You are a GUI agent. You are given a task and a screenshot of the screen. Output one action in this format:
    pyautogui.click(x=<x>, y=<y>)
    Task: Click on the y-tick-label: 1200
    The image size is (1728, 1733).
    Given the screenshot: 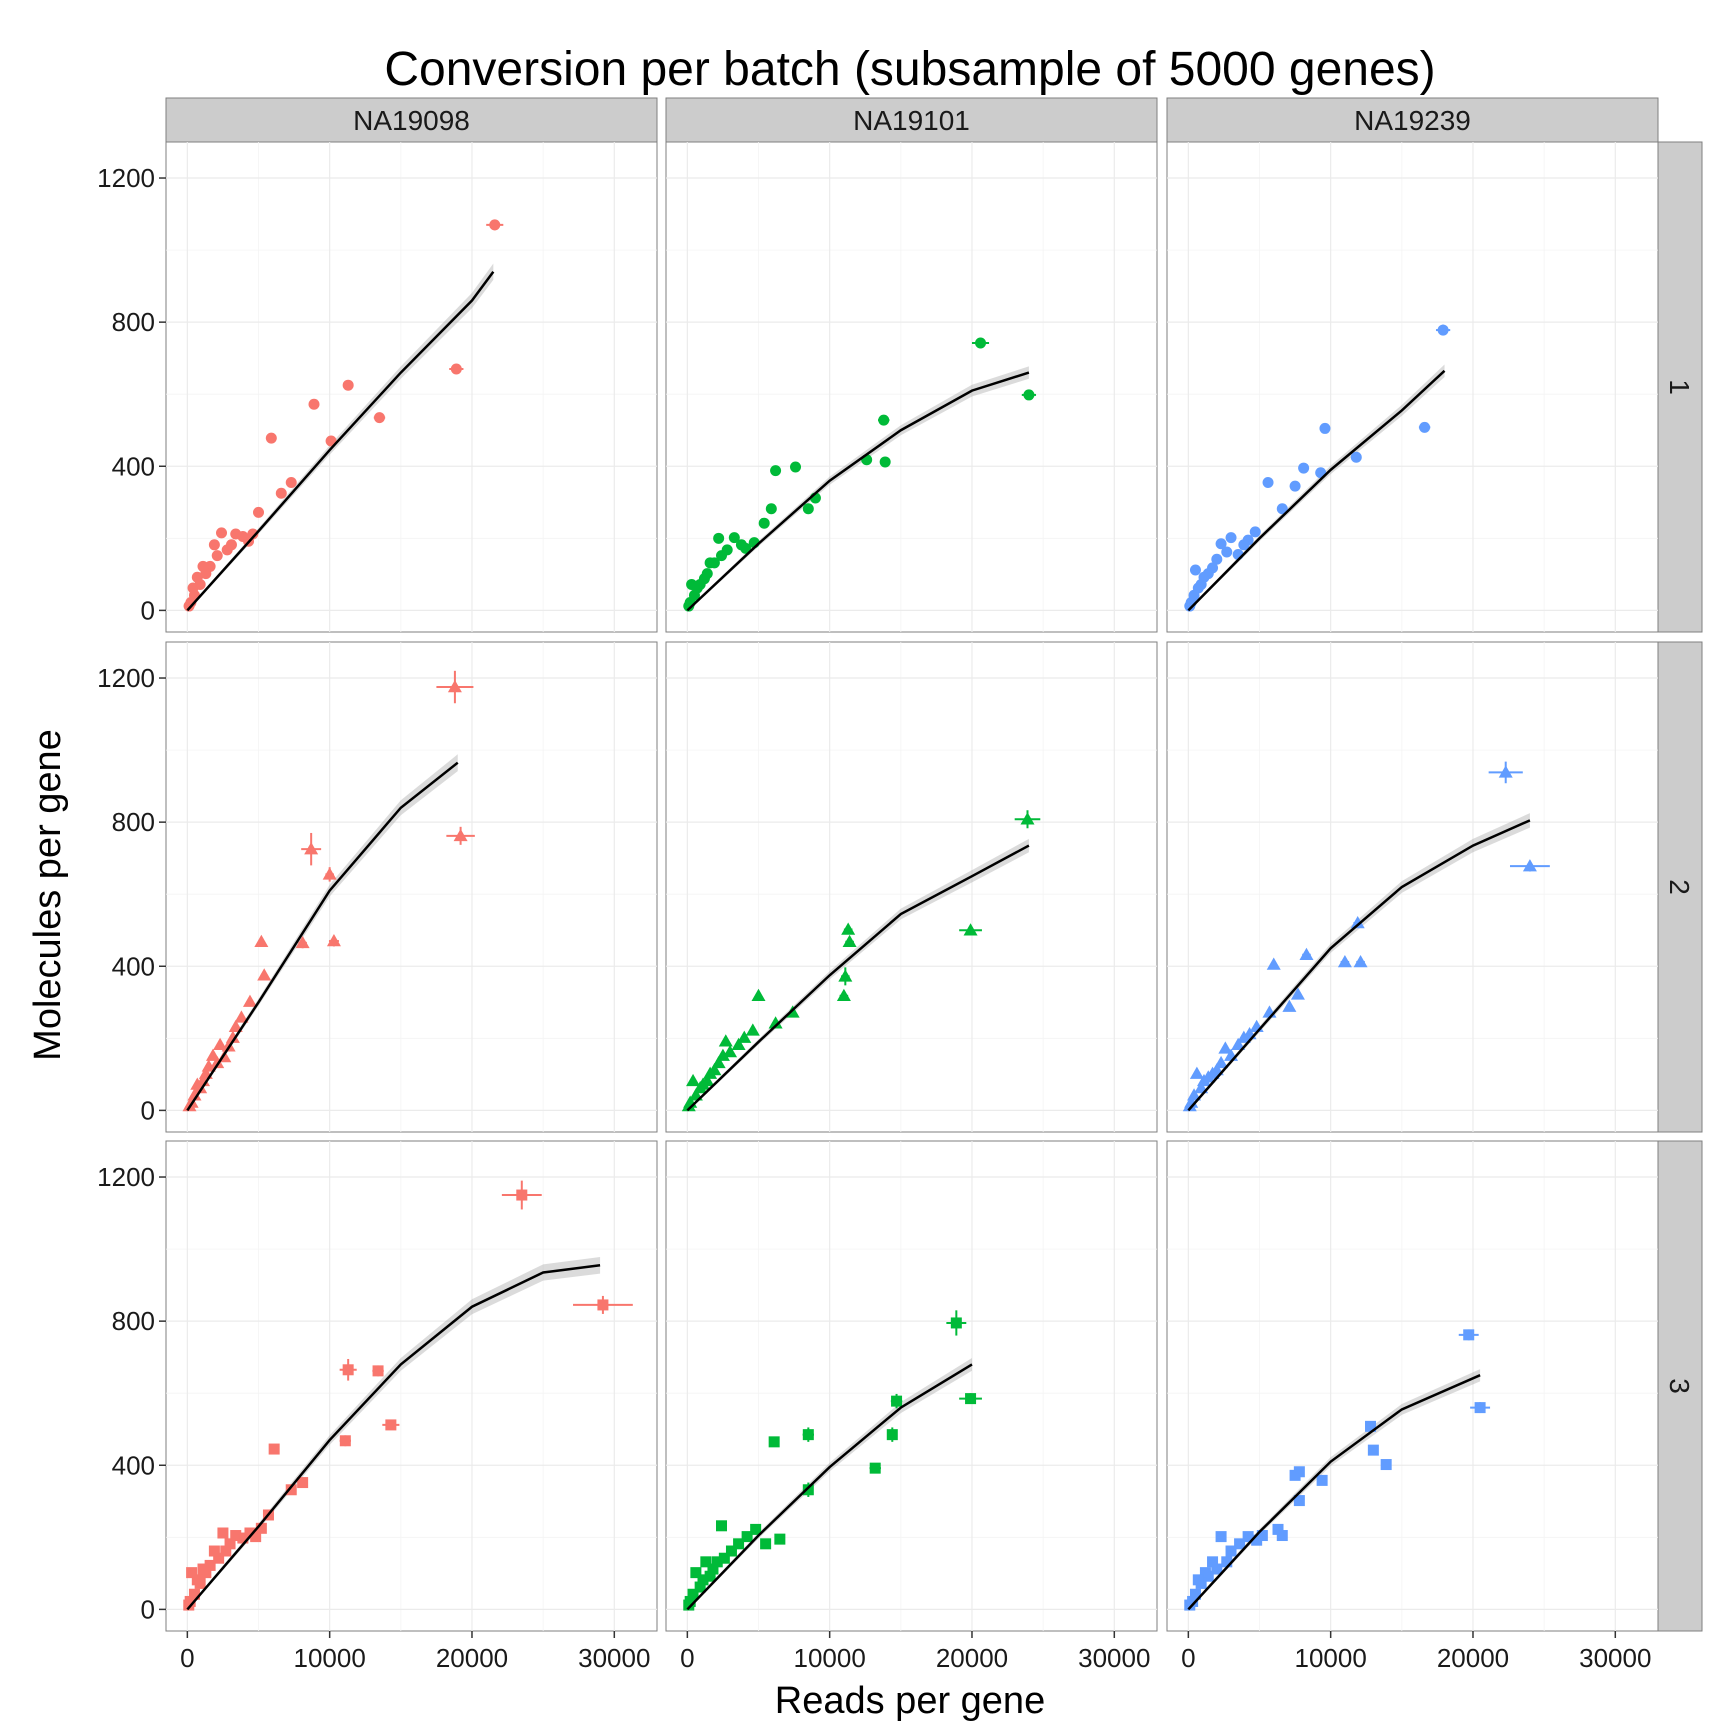 What is the action you would take?
    pyautogui.click(x=126, y=678)
    